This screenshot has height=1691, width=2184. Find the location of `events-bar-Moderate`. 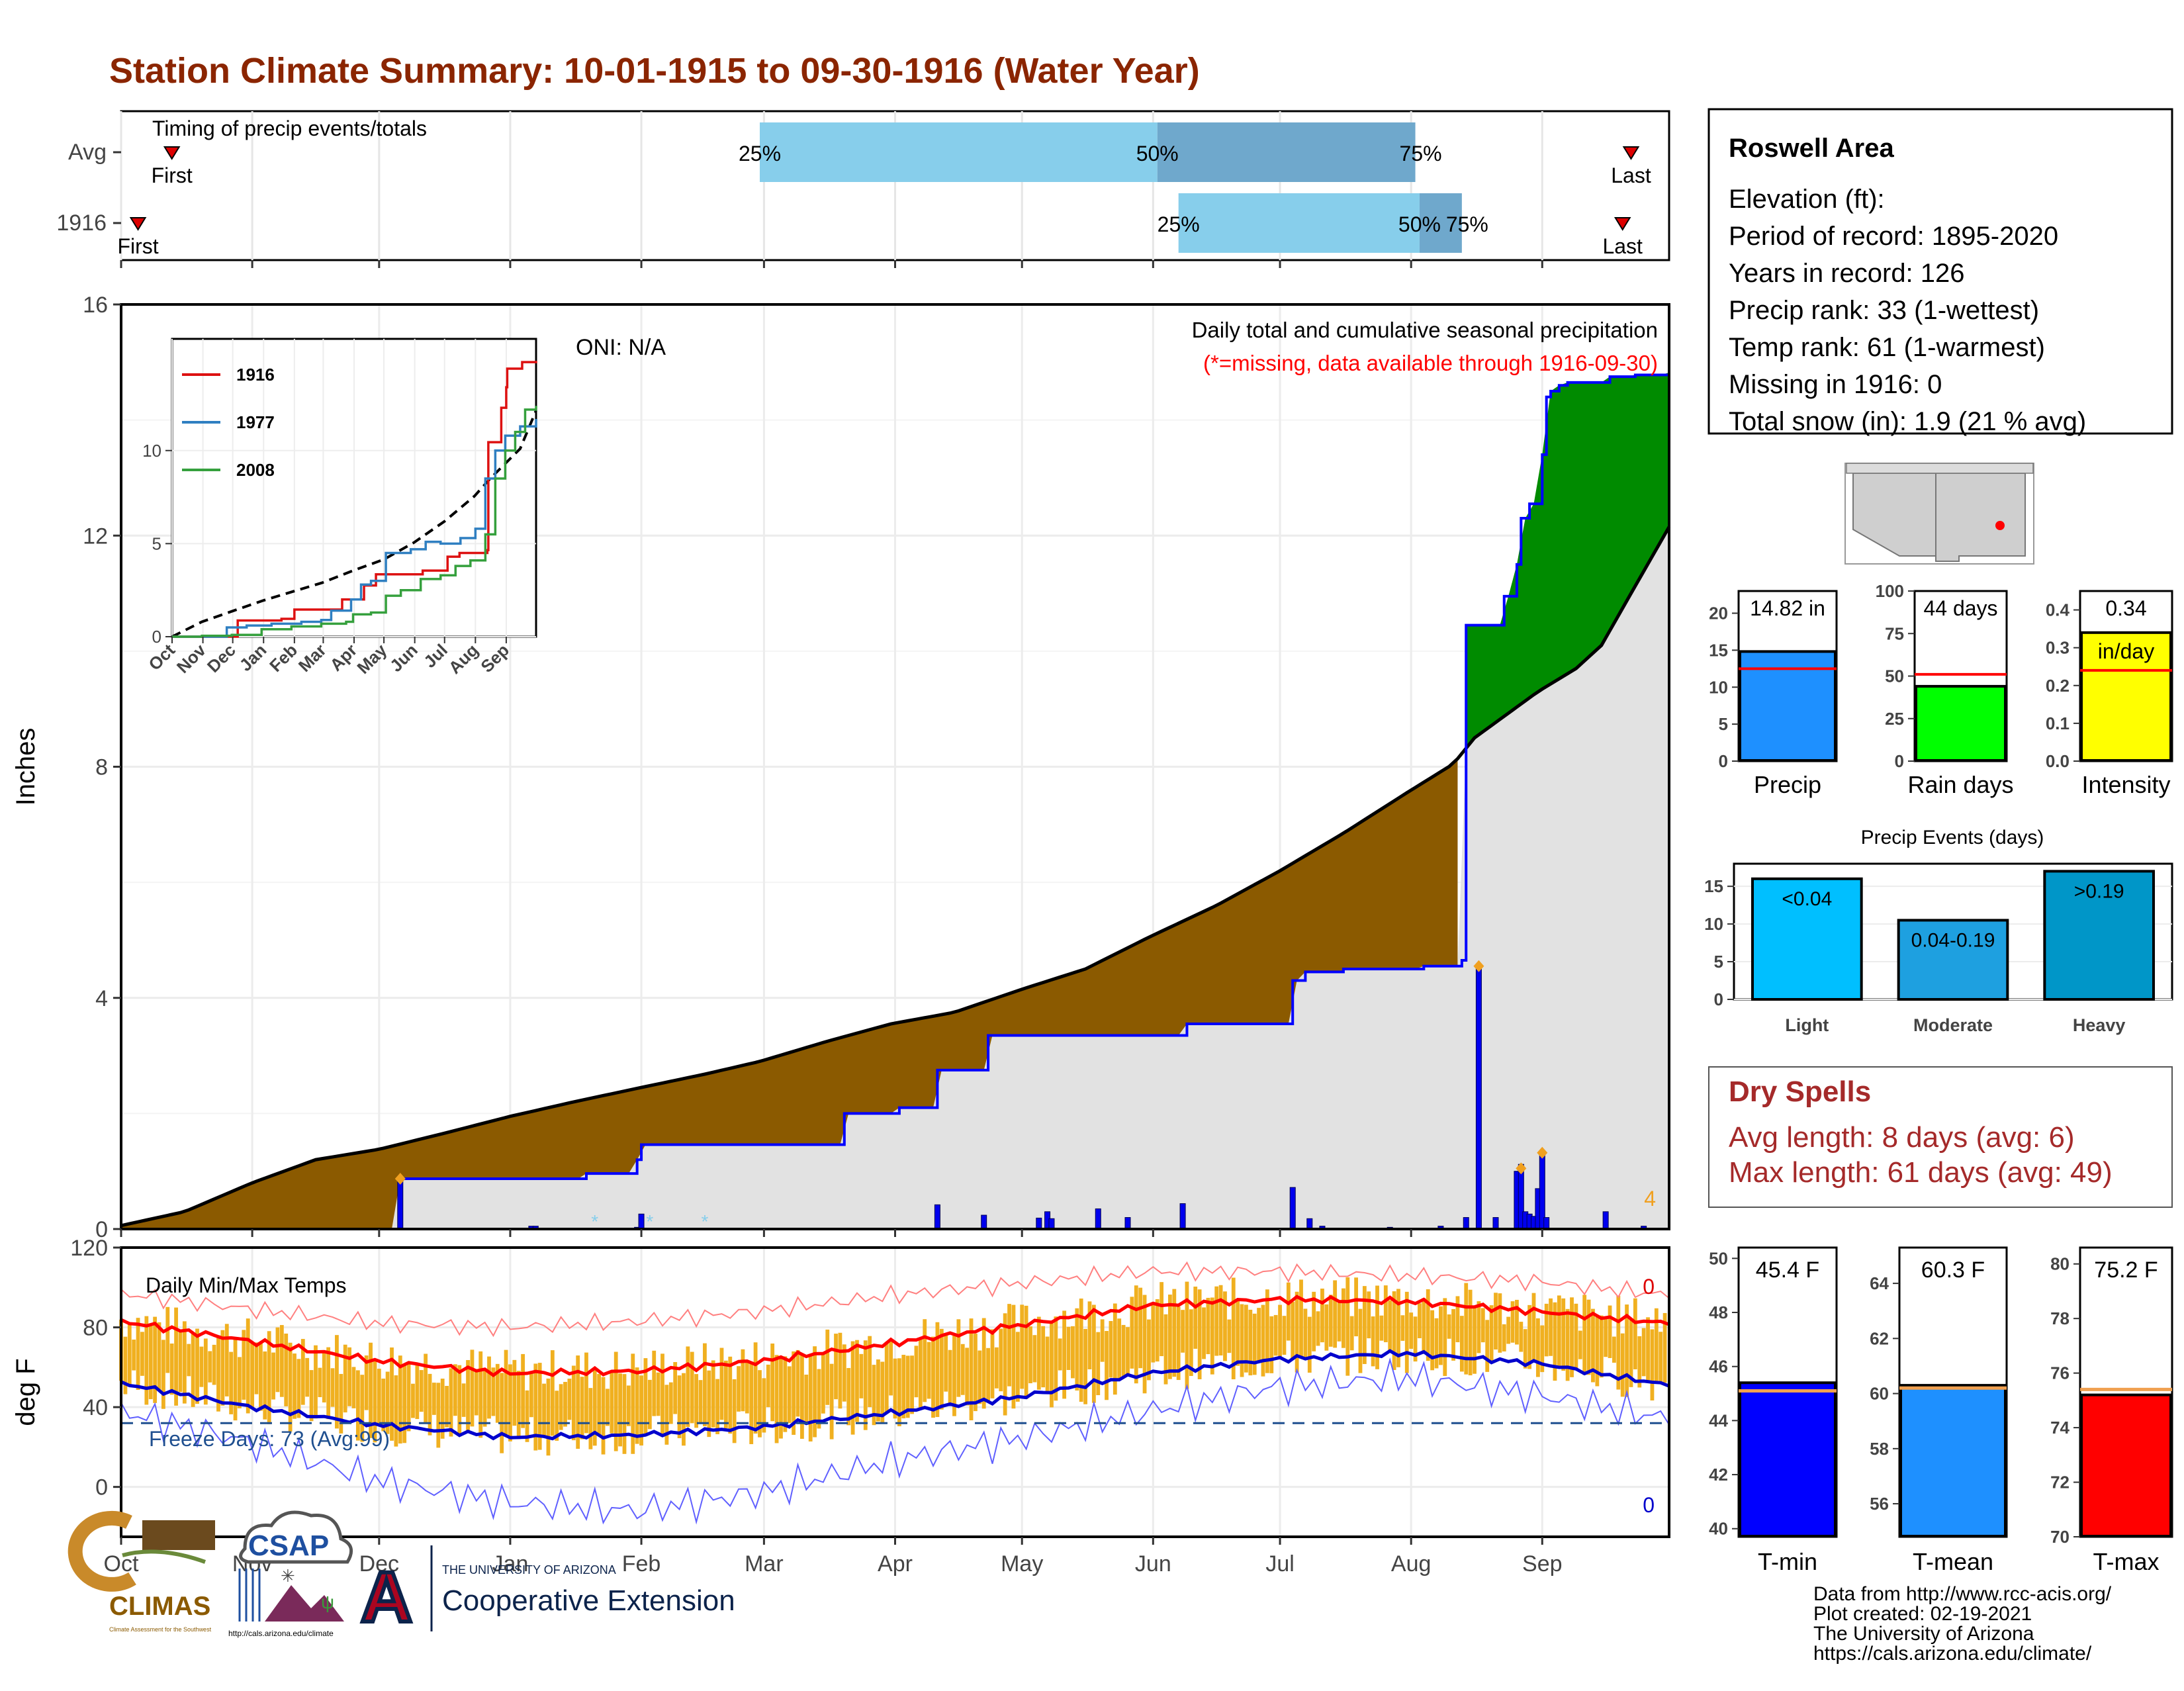

events-bar-Moderate is located at coordinates (1953, 960).